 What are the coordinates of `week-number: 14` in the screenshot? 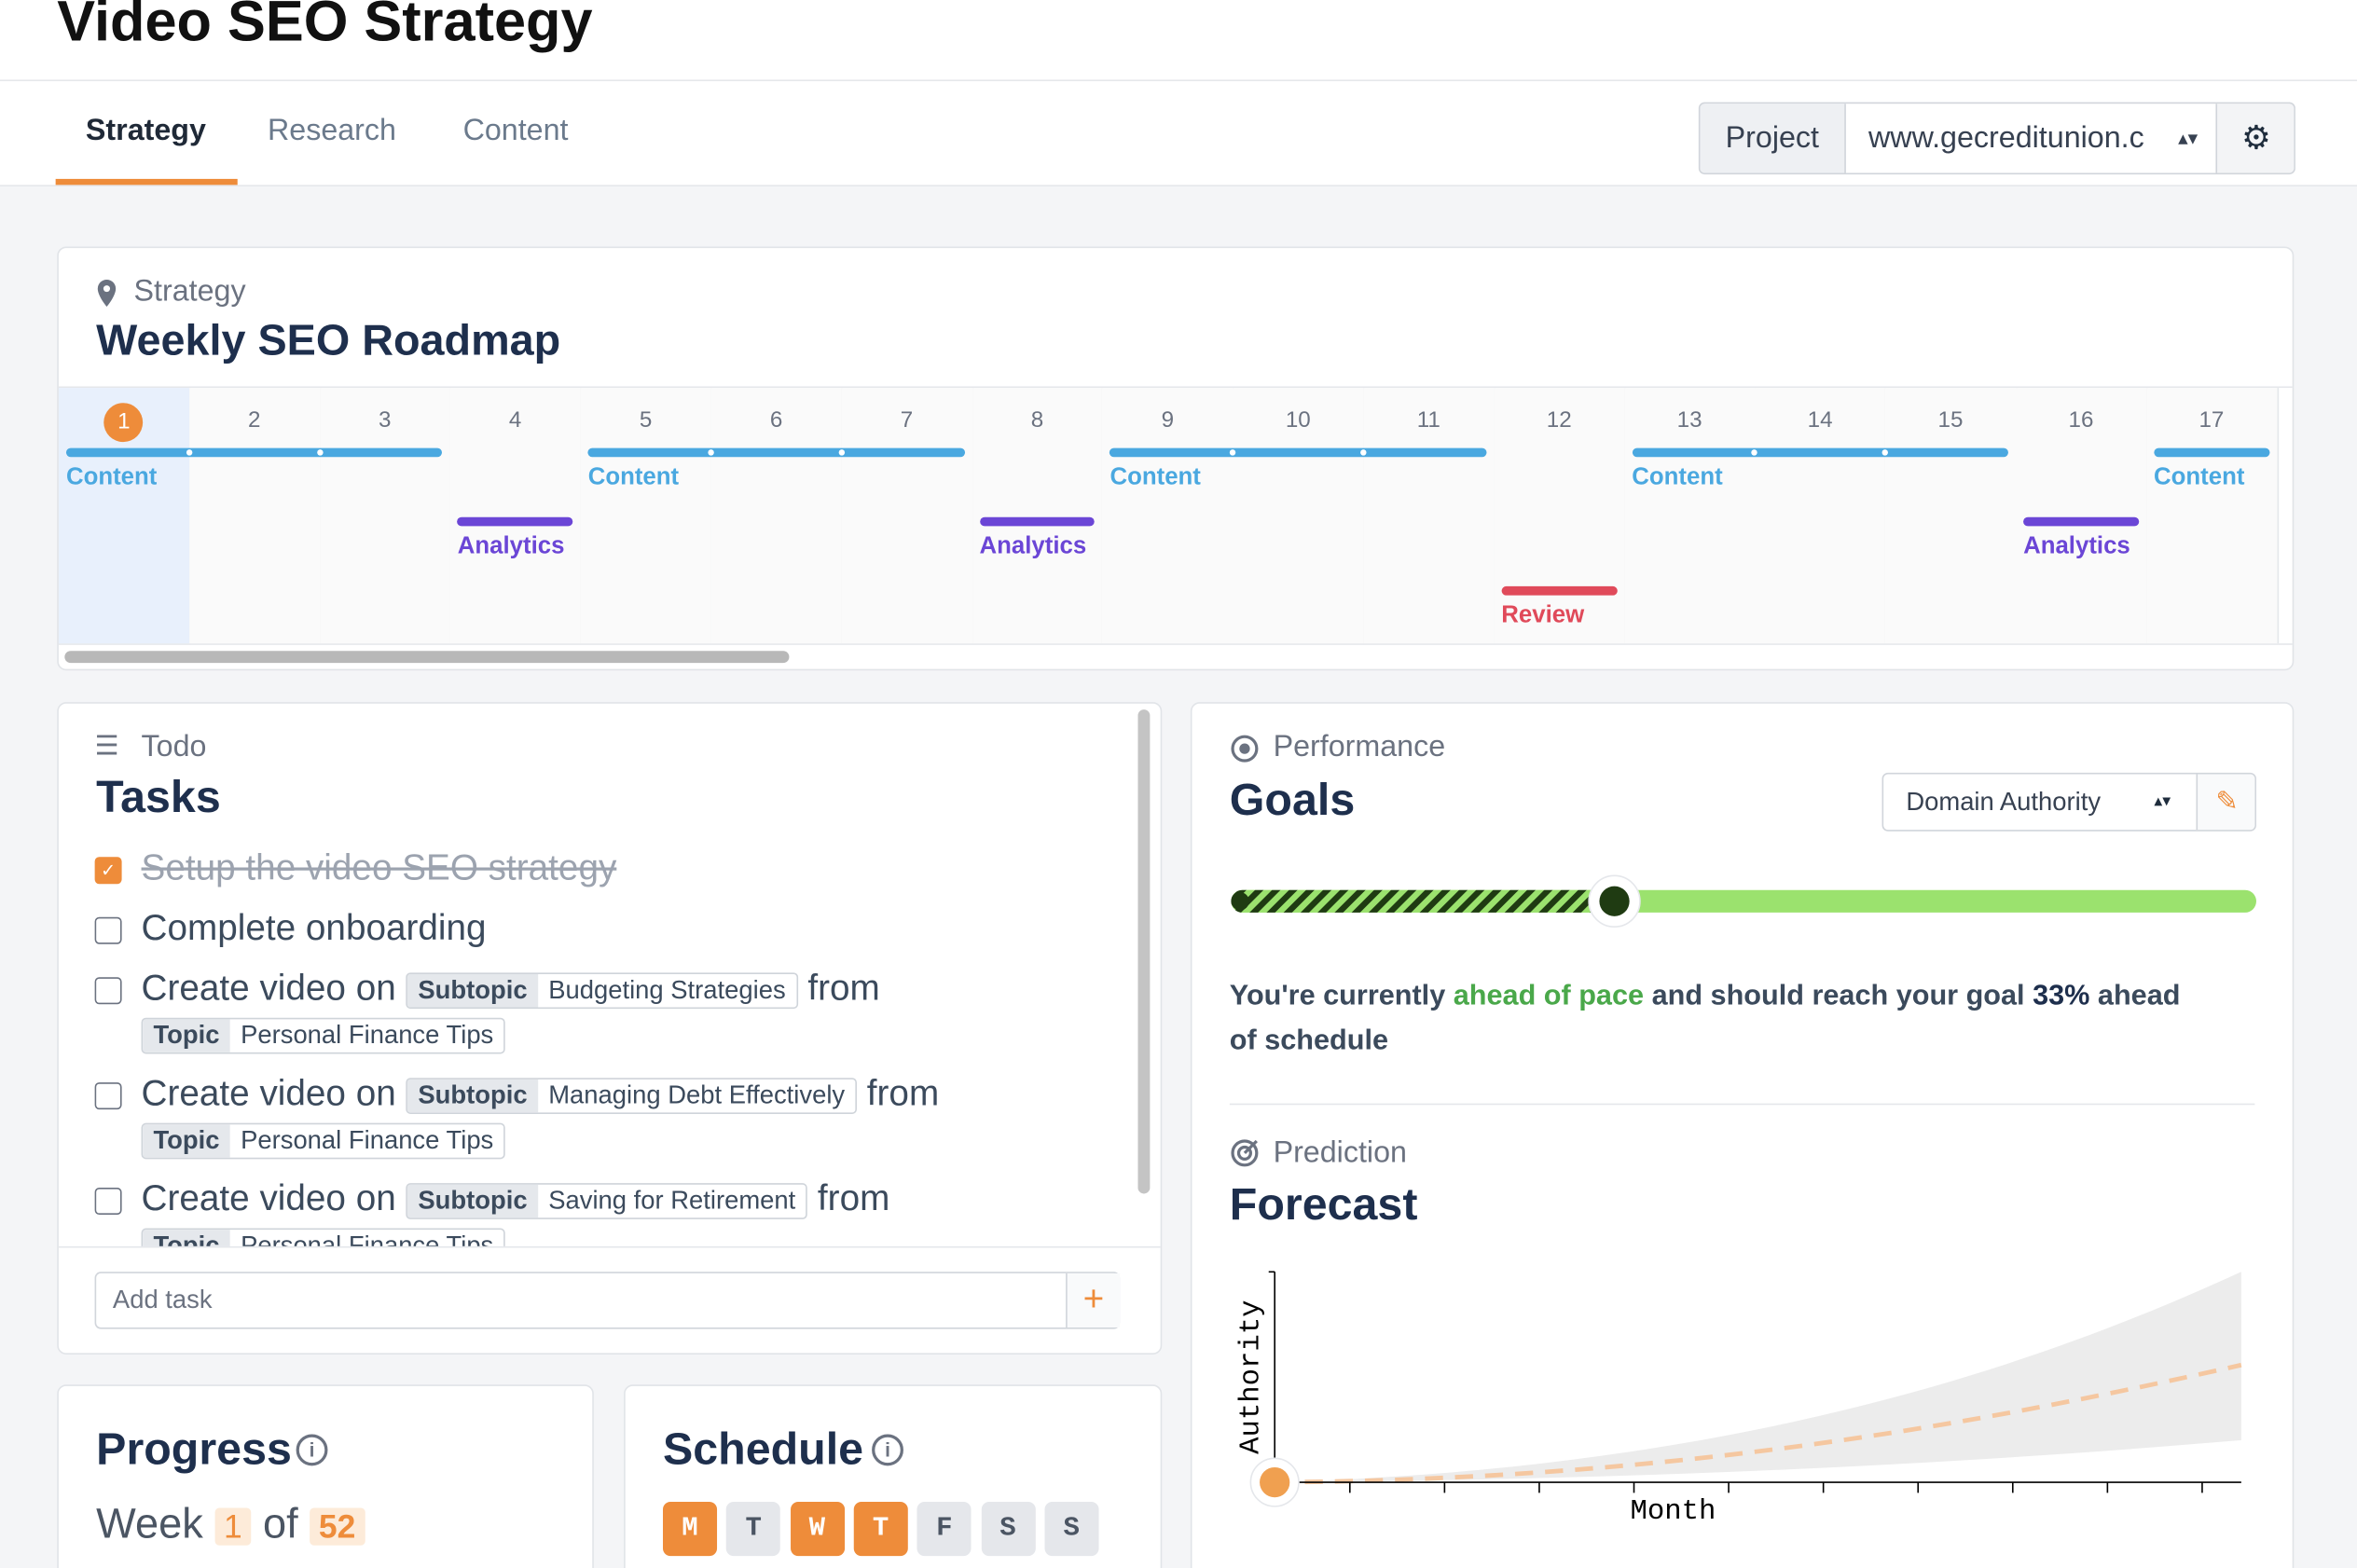 It's located at (1820, 420).